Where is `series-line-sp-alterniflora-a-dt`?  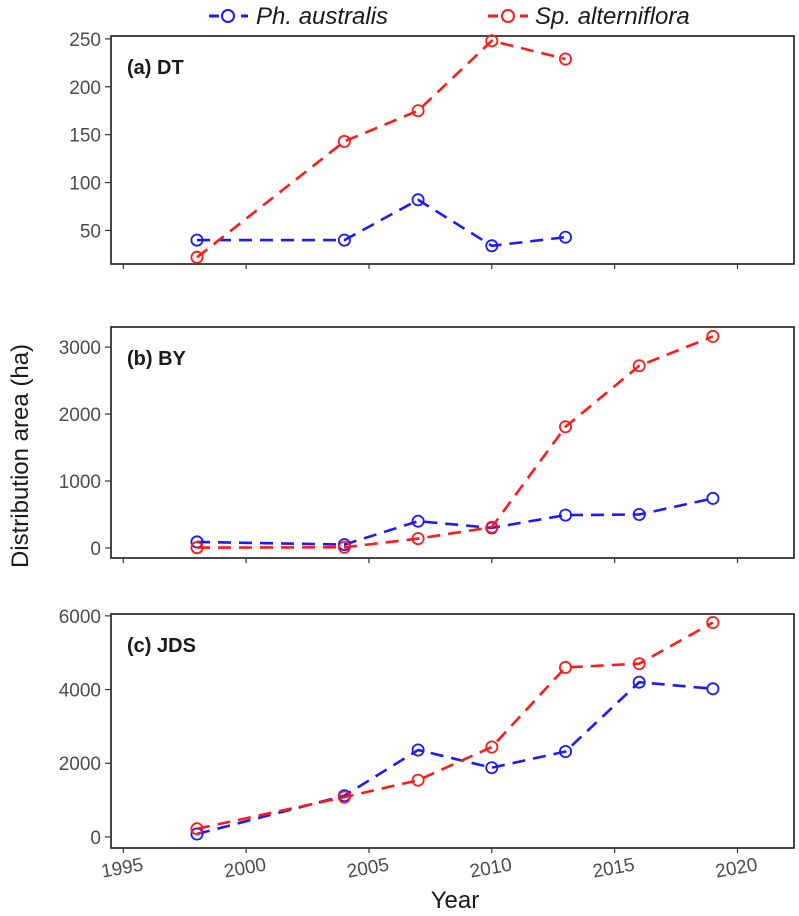
series-line-sp-alterniflora-a-dt is located at coordinates (381, 149).